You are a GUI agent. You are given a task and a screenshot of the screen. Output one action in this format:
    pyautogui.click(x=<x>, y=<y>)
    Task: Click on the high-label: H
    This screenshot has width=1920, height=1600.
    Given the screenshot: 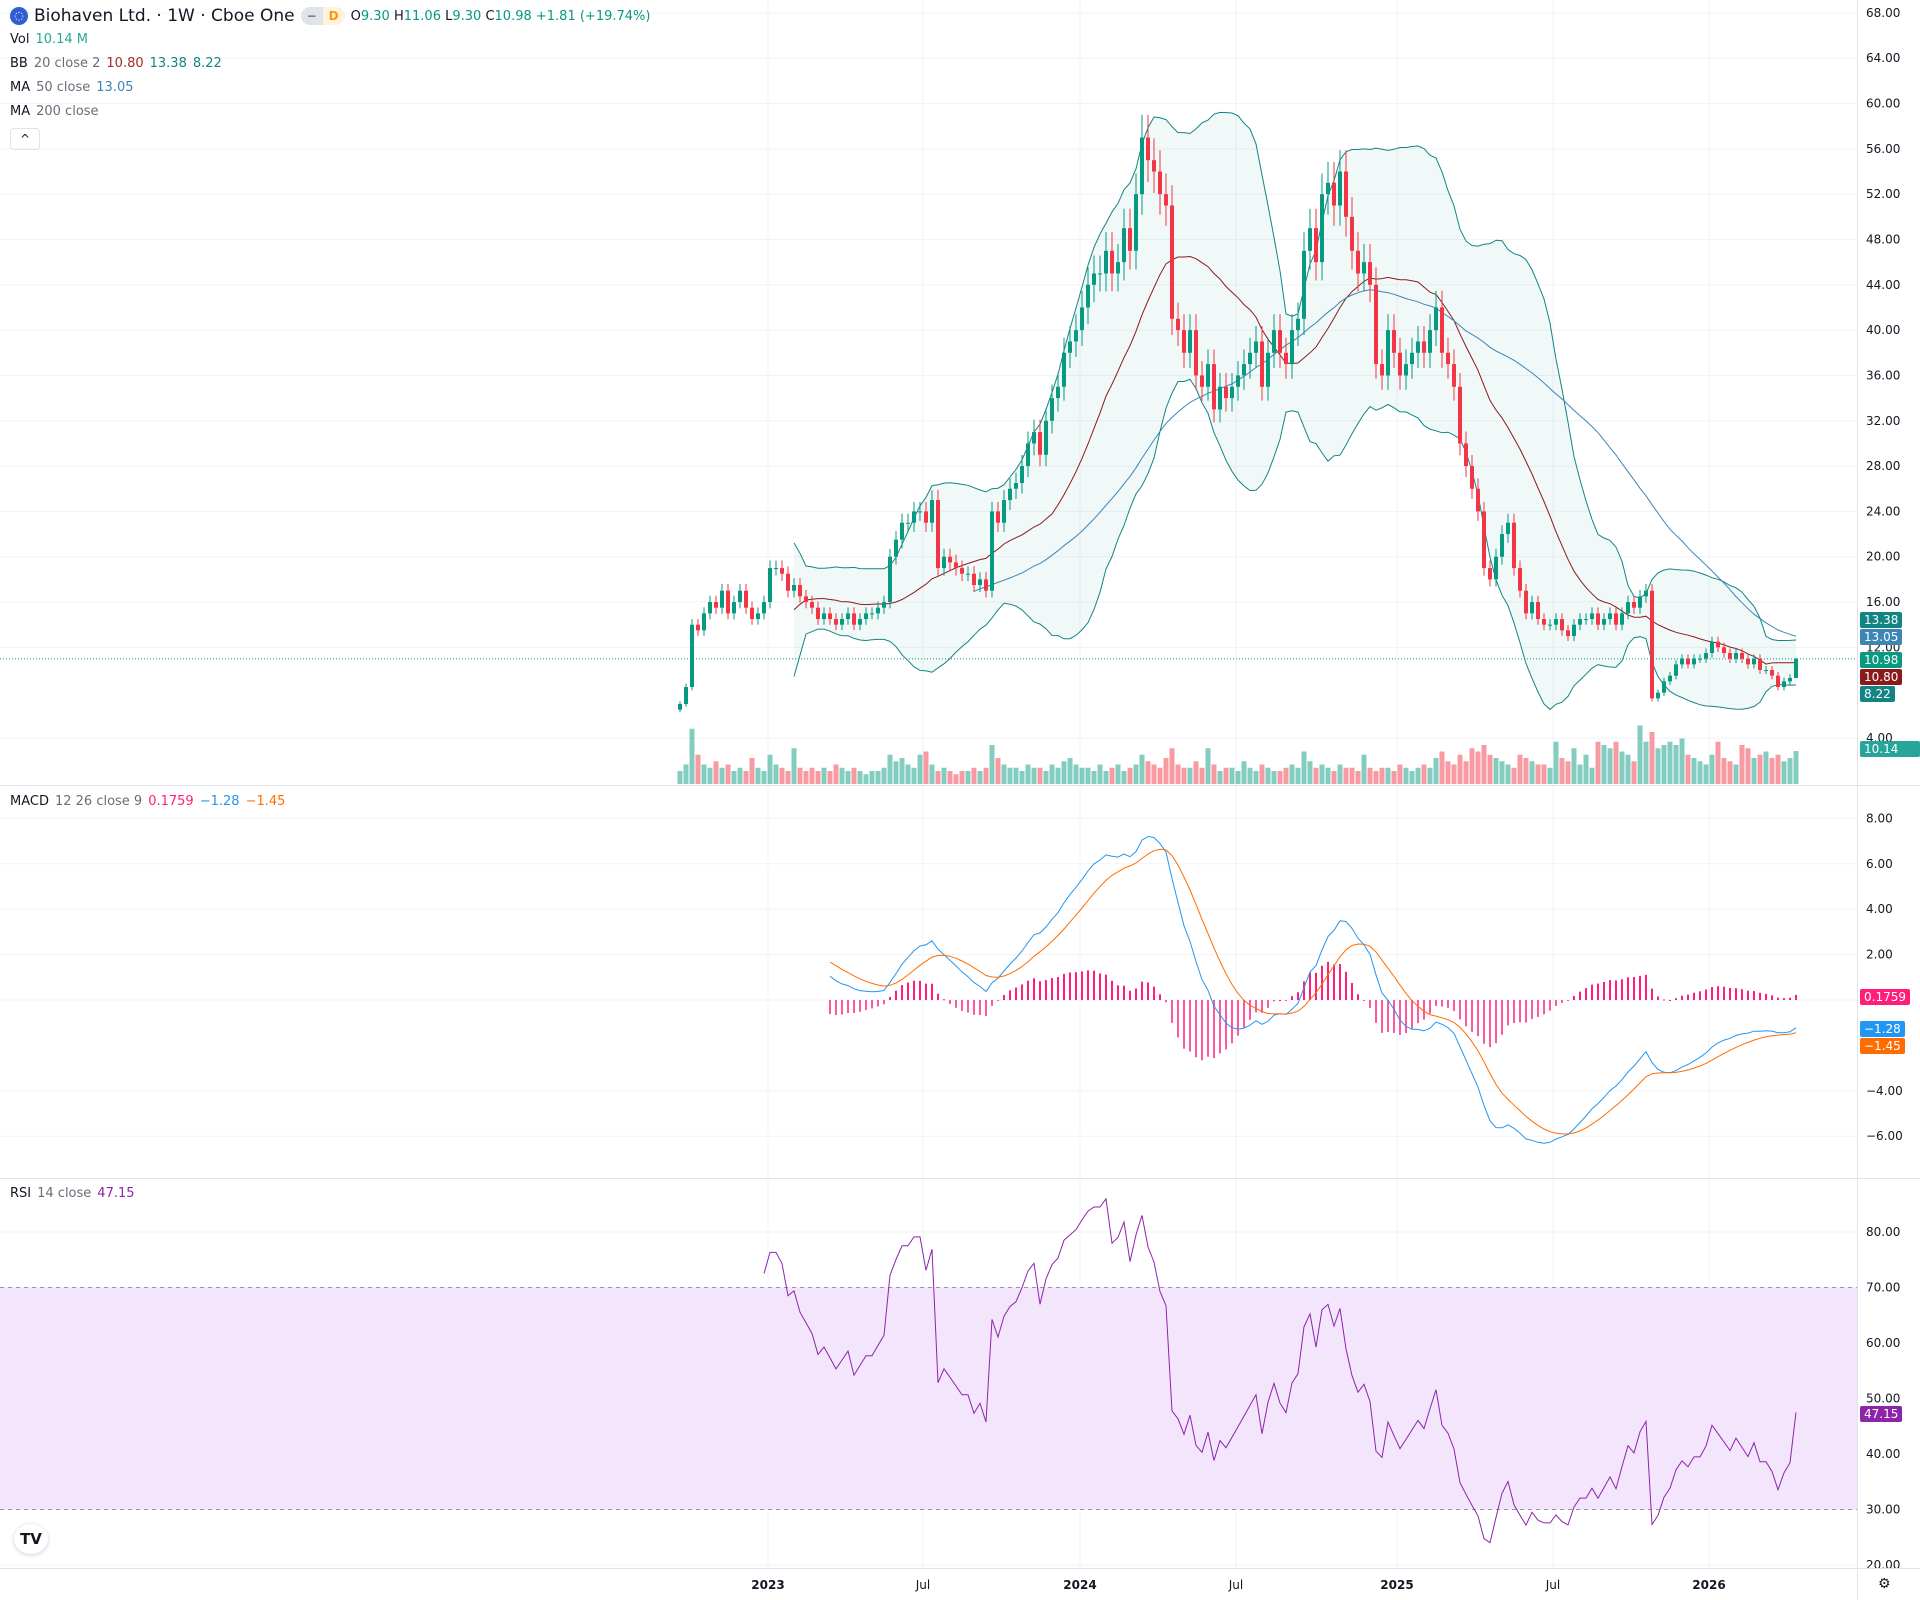 What is the action you would take?
    pyautogui.click(x=398, y=16)
    